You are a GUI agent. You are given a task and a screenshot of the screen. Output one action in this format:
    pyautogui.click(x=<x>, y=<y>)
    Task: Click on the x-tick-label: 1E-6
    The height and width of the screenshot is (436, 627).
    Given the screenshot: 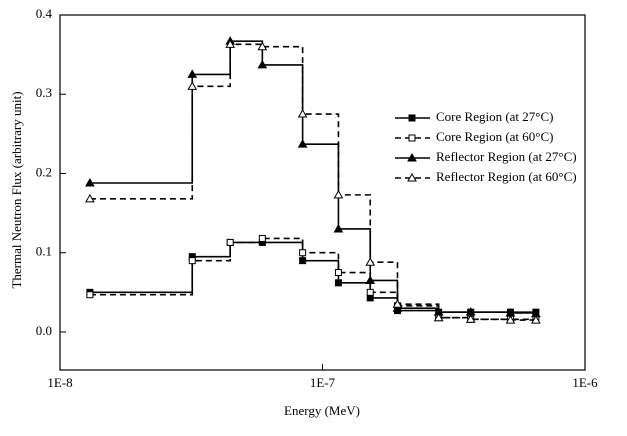 What is the action you would take?
    pyautogui.click(x=585, y=382)
    